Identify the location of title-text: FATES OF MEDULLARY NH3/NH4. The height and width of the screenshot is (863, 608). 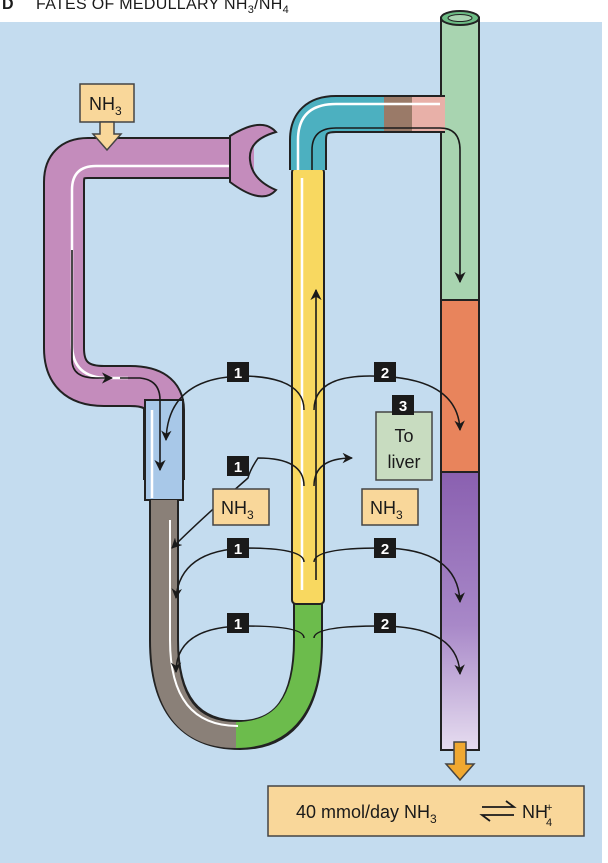
(162, 8).